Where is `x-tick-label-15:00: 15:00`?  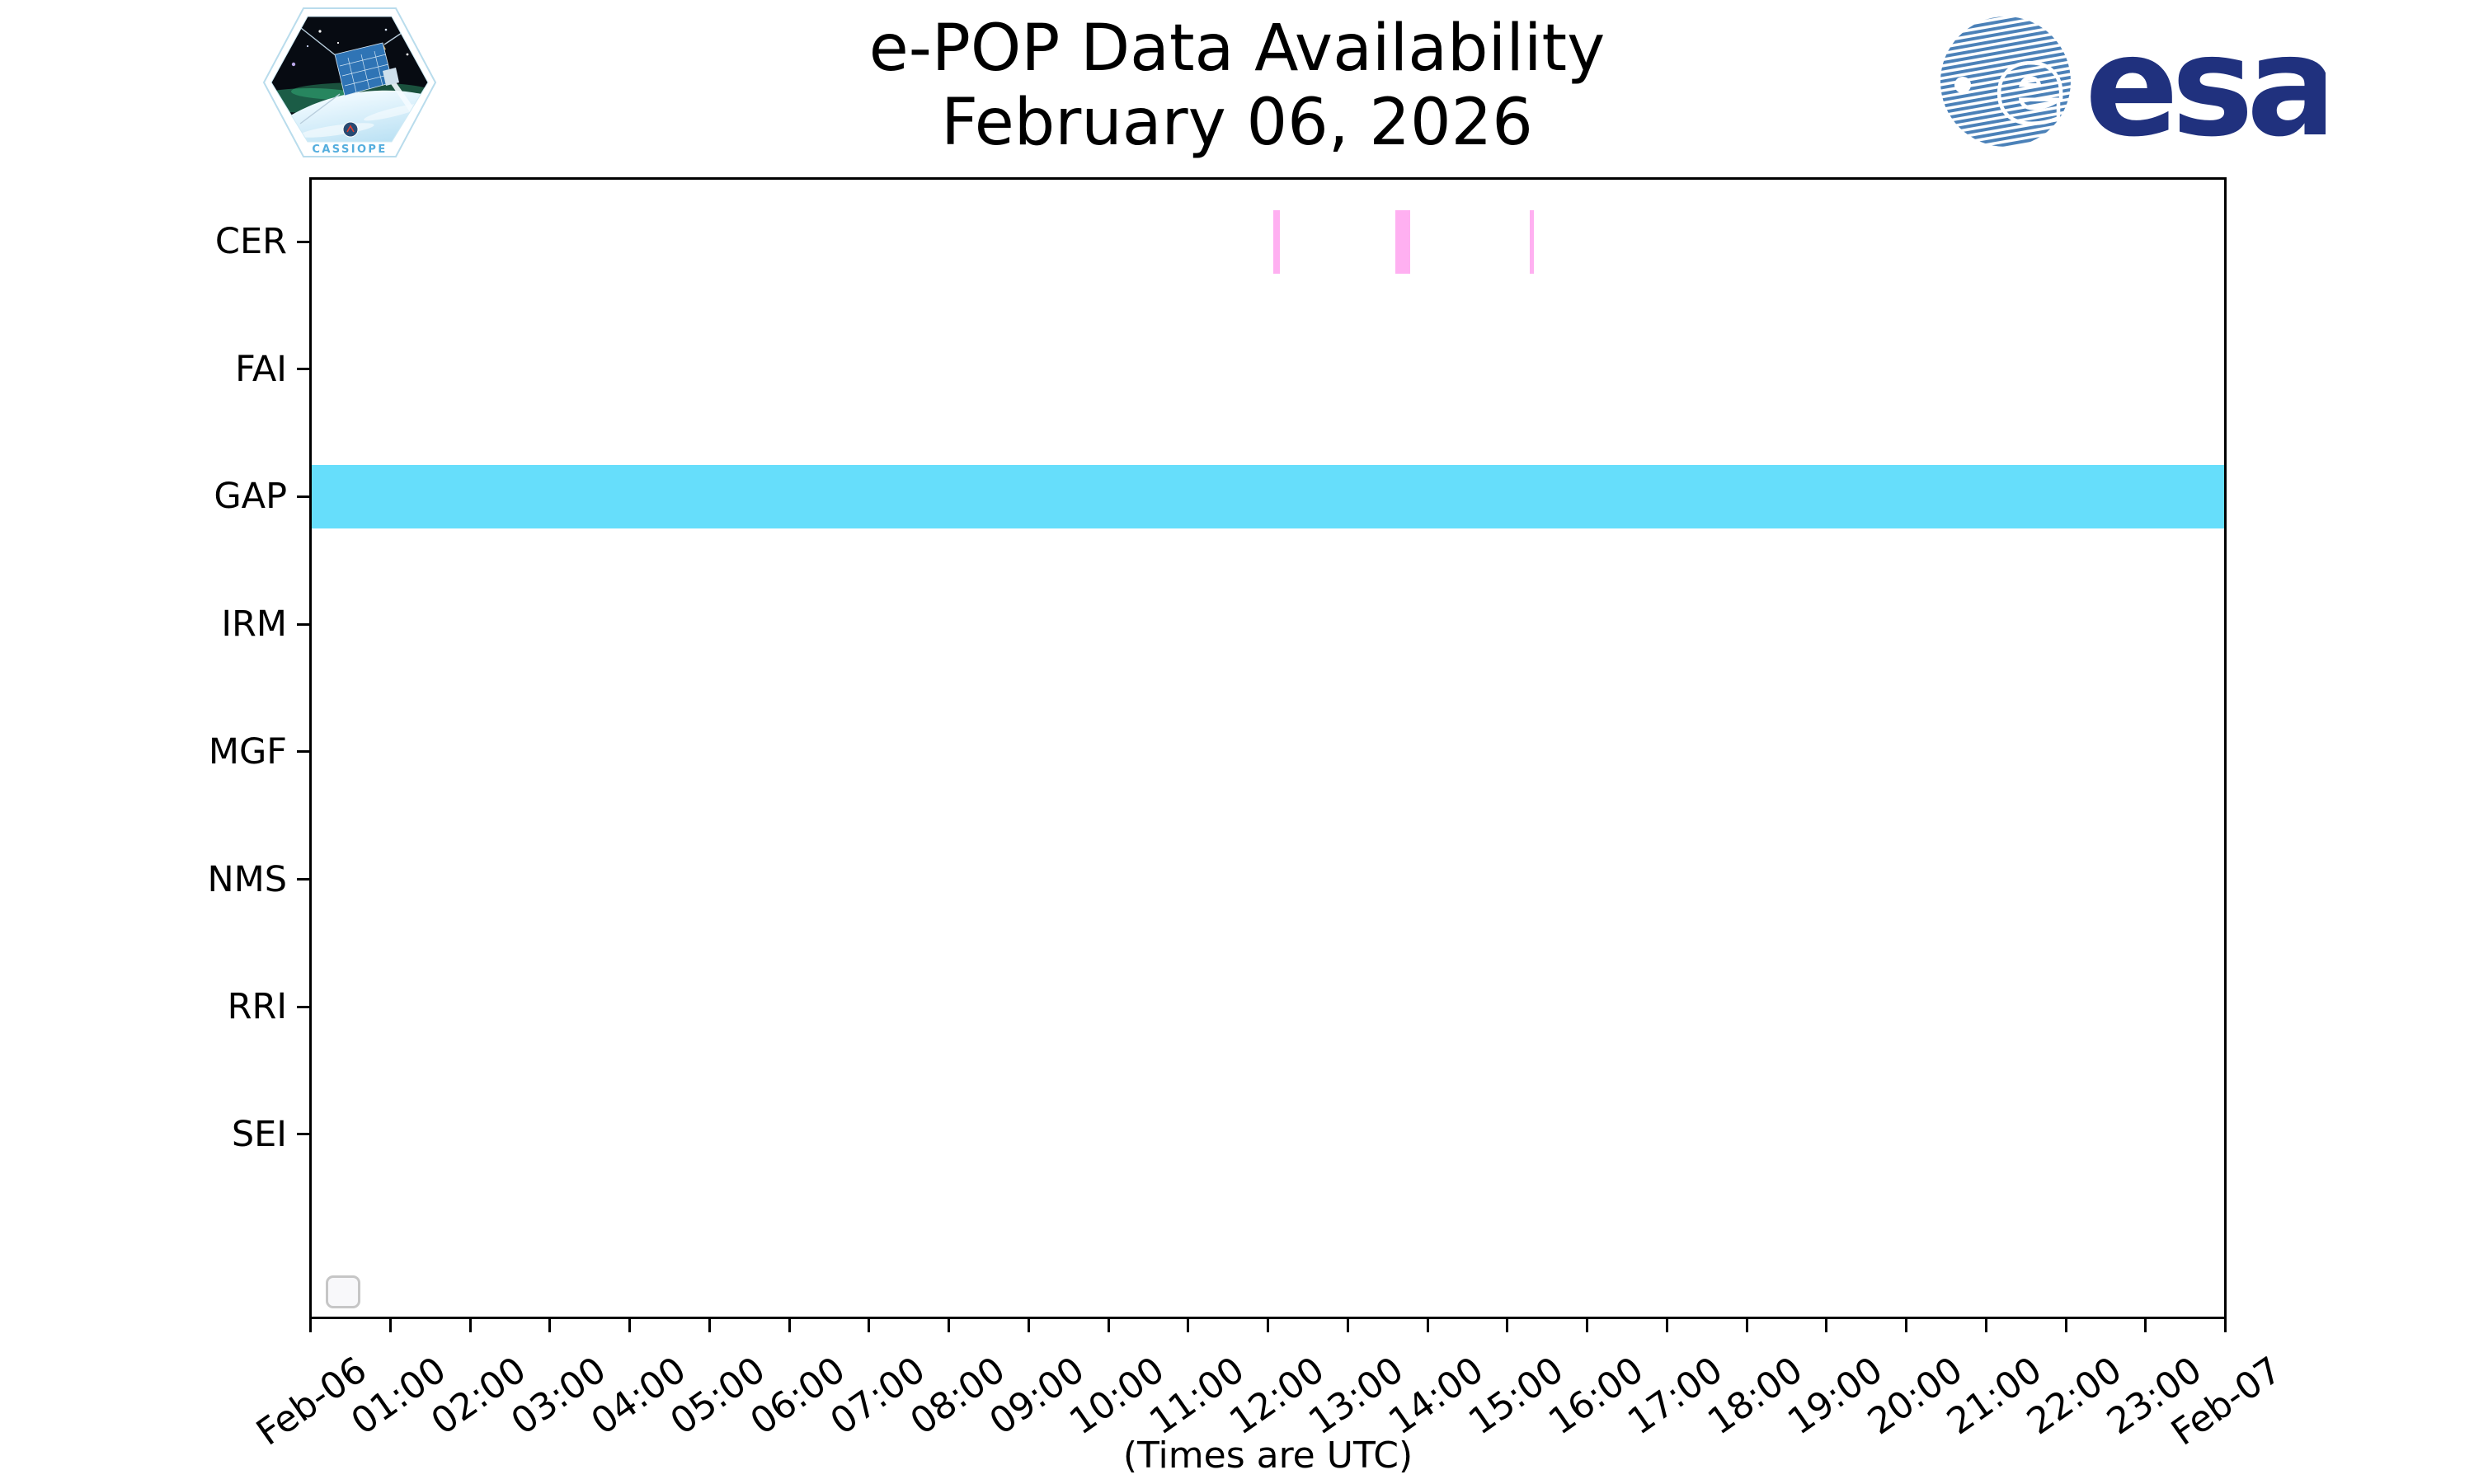
x-tick-label-15:00: 15:00 is located at coordinates (1516, 1396).